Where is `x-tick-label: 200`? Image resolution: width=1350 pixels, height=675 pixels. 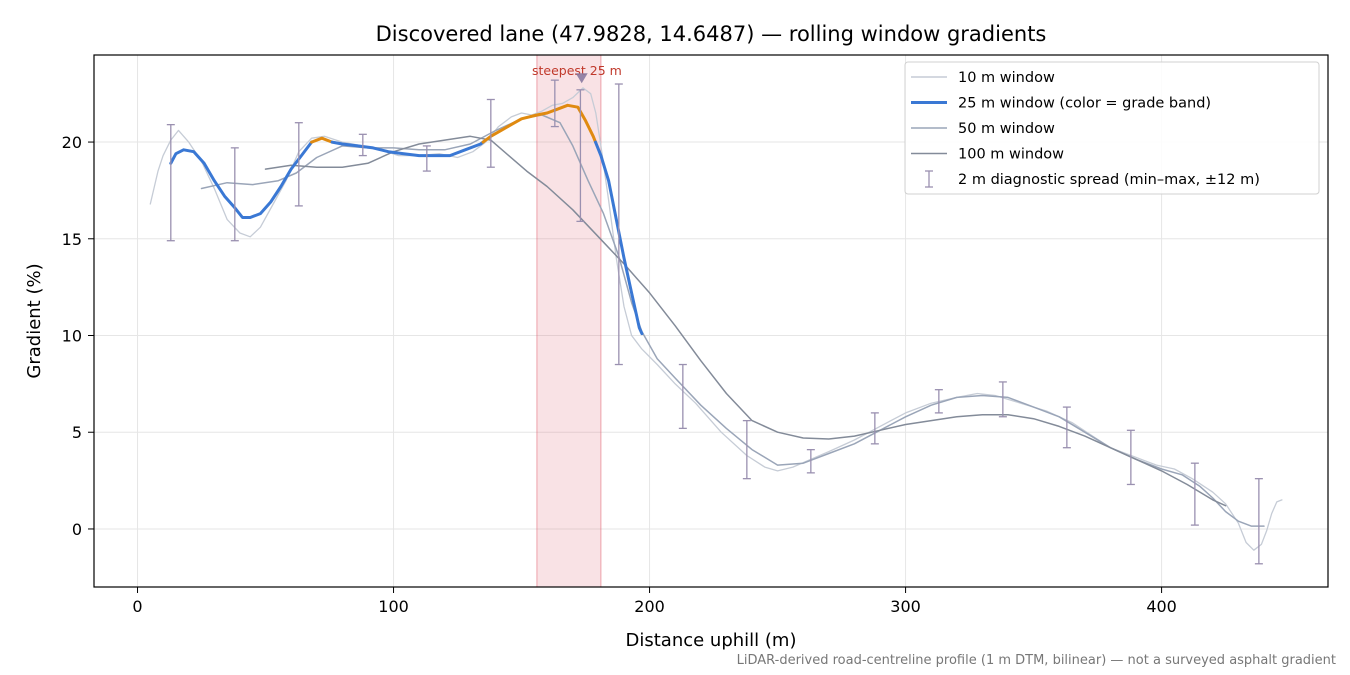
x-tick-label: 200 is located at coordinates (649, 606).